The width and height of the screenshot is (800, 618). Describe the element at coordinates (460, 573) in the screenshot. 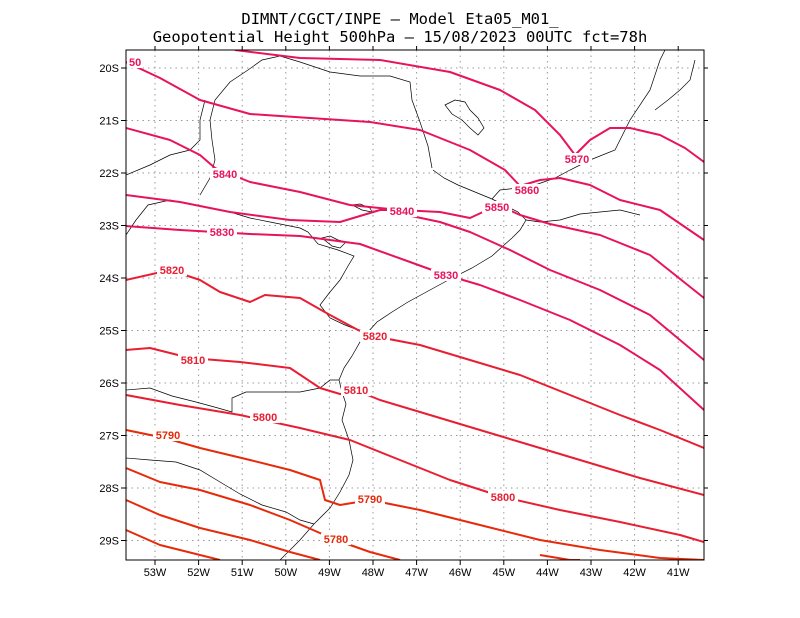

I see `x-tick-label: 46W` at that location.